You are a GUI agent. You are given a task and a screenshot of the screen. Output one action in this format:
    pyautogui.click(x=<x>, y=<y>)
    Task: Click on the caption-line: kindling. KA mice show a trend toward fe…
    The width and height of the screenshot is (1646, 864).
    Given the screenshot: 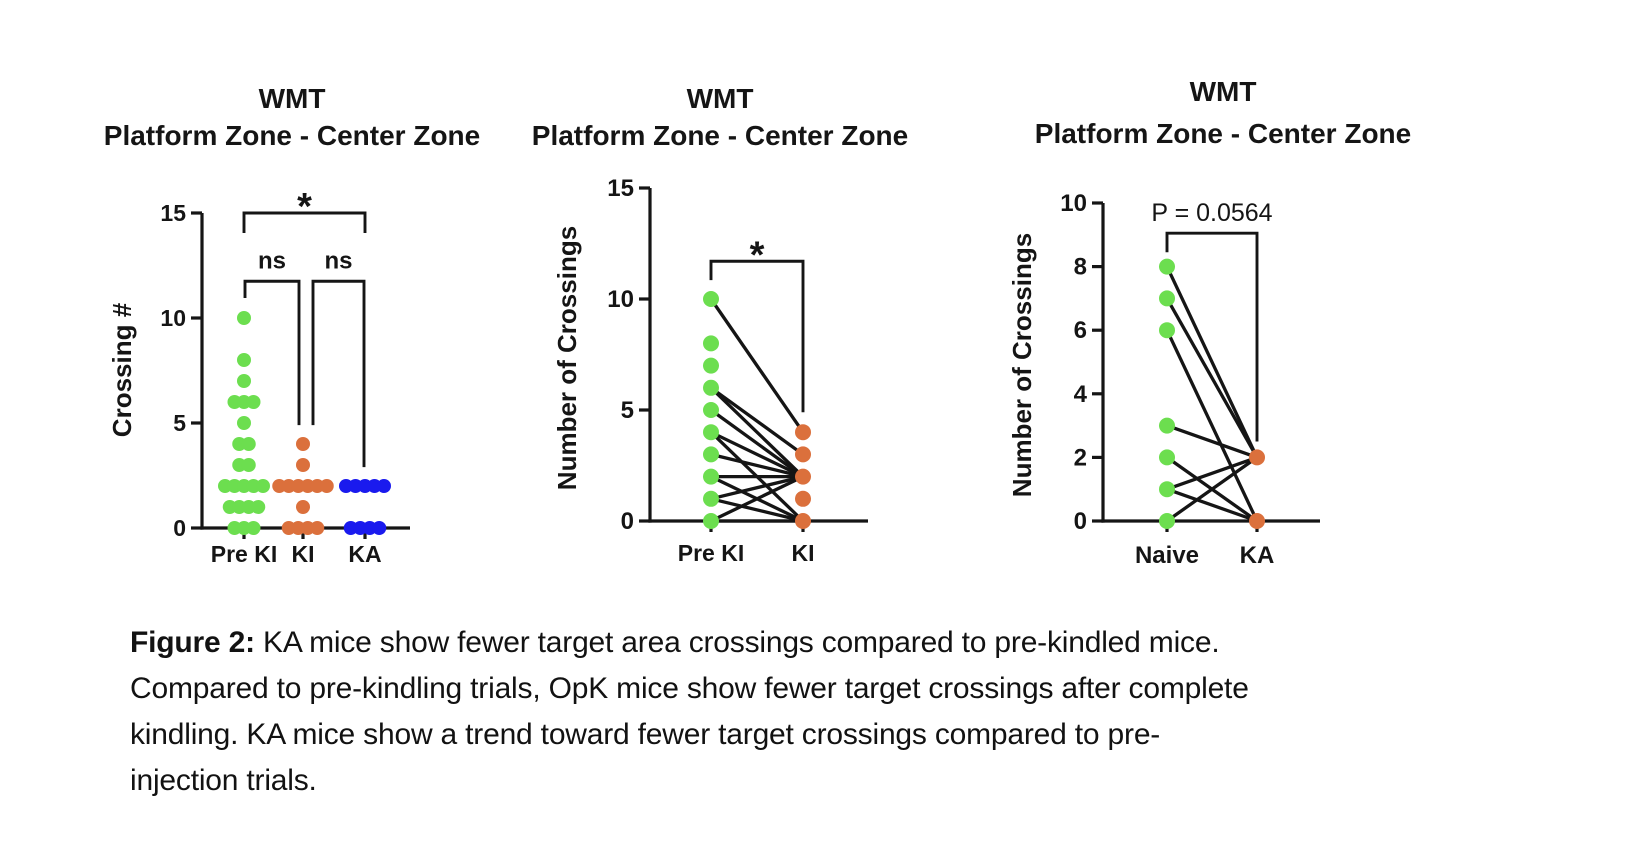 What is the action you would take?
    pyautogui.click(x=645, y=734)
    